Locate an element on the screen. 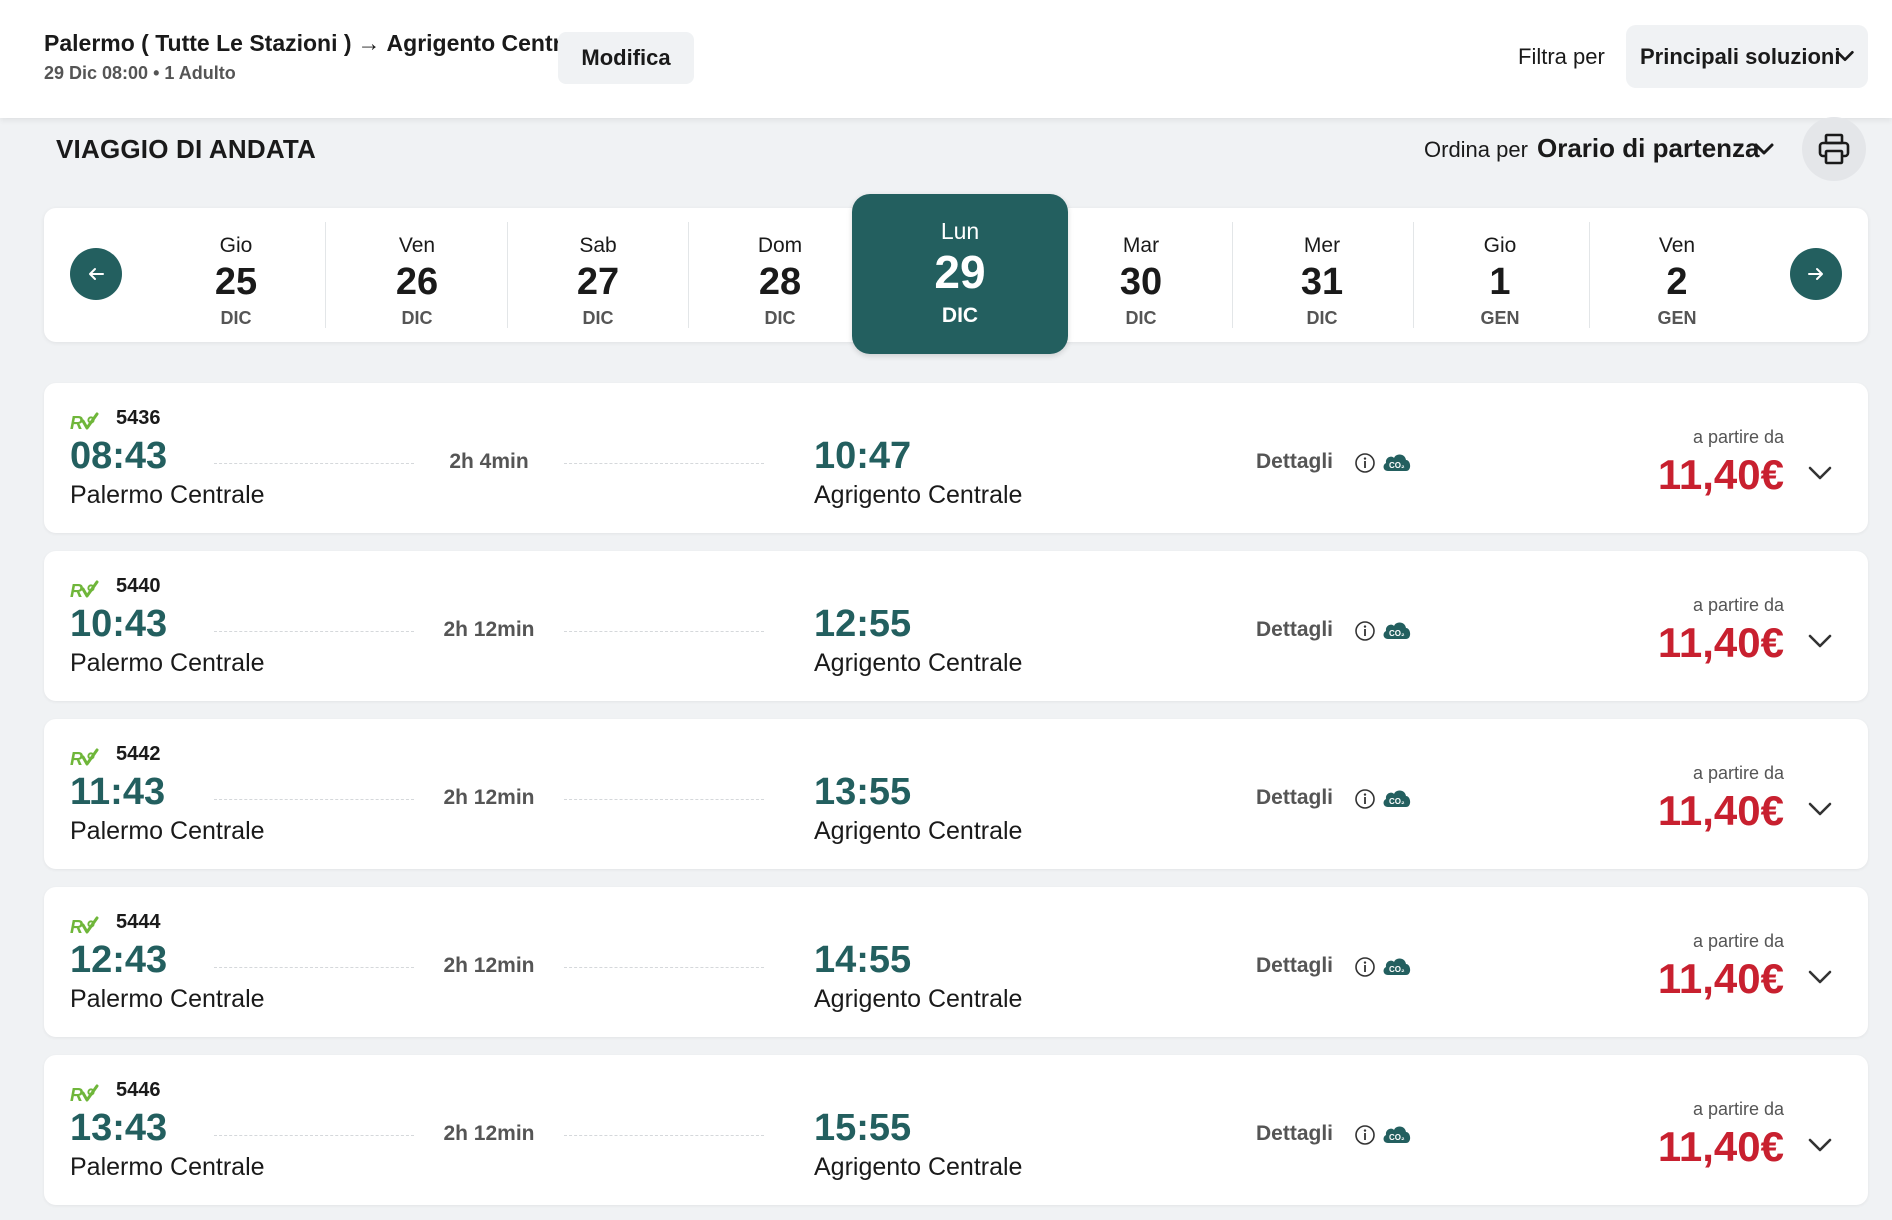 The height and width of the screenshot is (1220, 1892). train-number: 5446 is located at coordinates (138, 1090).